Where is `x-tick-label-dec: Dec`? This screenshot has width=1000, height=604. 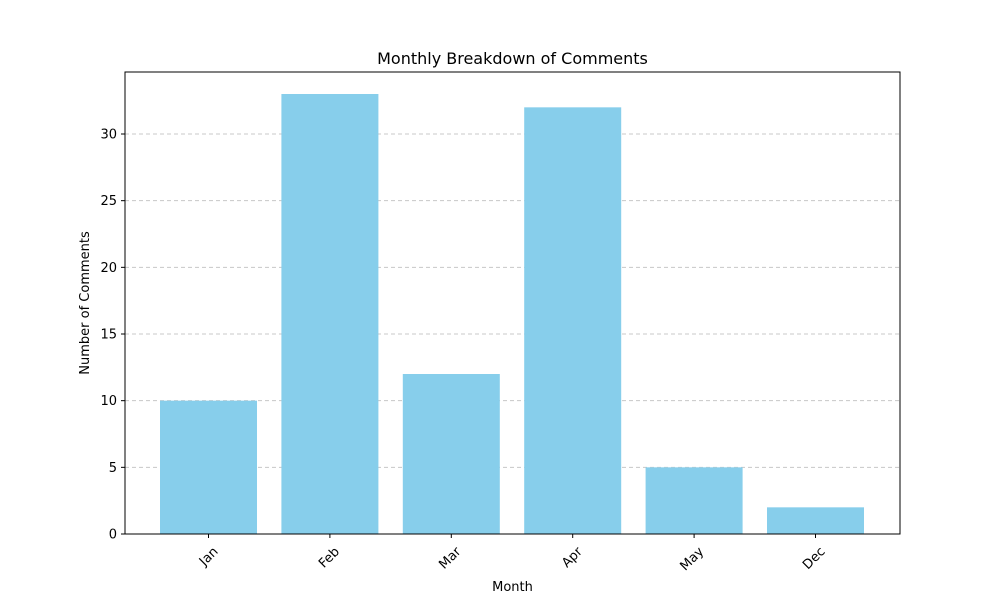 x-tick-label-dec: Dec is located at coordinates (814, 558).